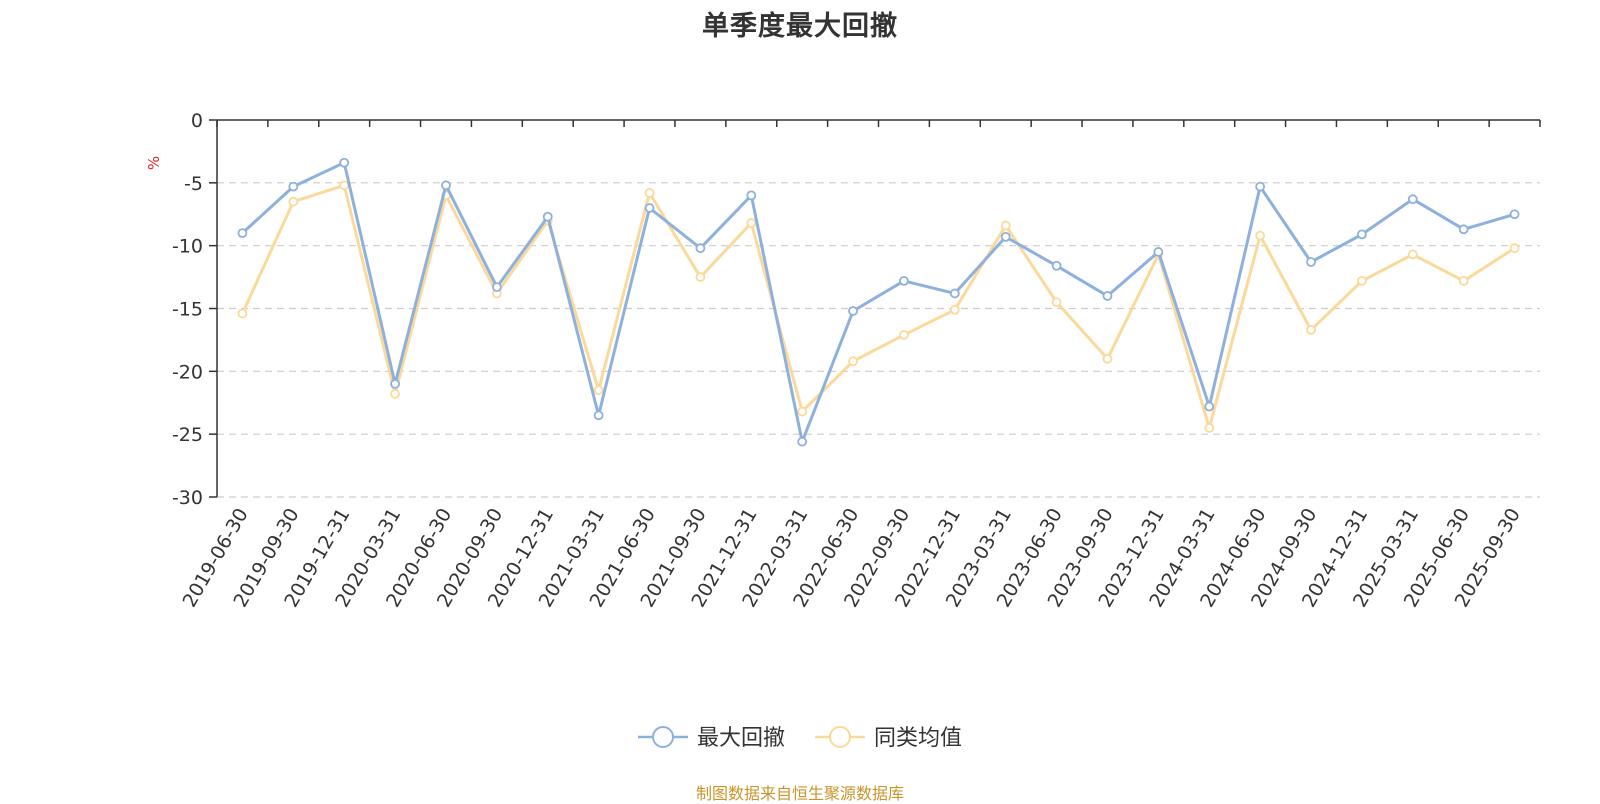 The width and height of the screenshot is (1600, 804). What do you see at coordinates (187, 372) in the screenshot?
I see `y-tick-label: -20` at bounding box center [187, 372].